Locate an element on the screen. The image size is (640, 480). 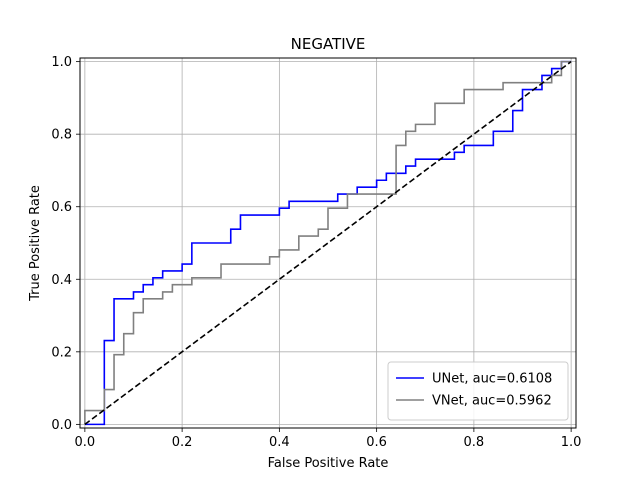
legend: UNet, auc=0.6108 VNet, auc=0.5962 is located at coordinates (478, 391).